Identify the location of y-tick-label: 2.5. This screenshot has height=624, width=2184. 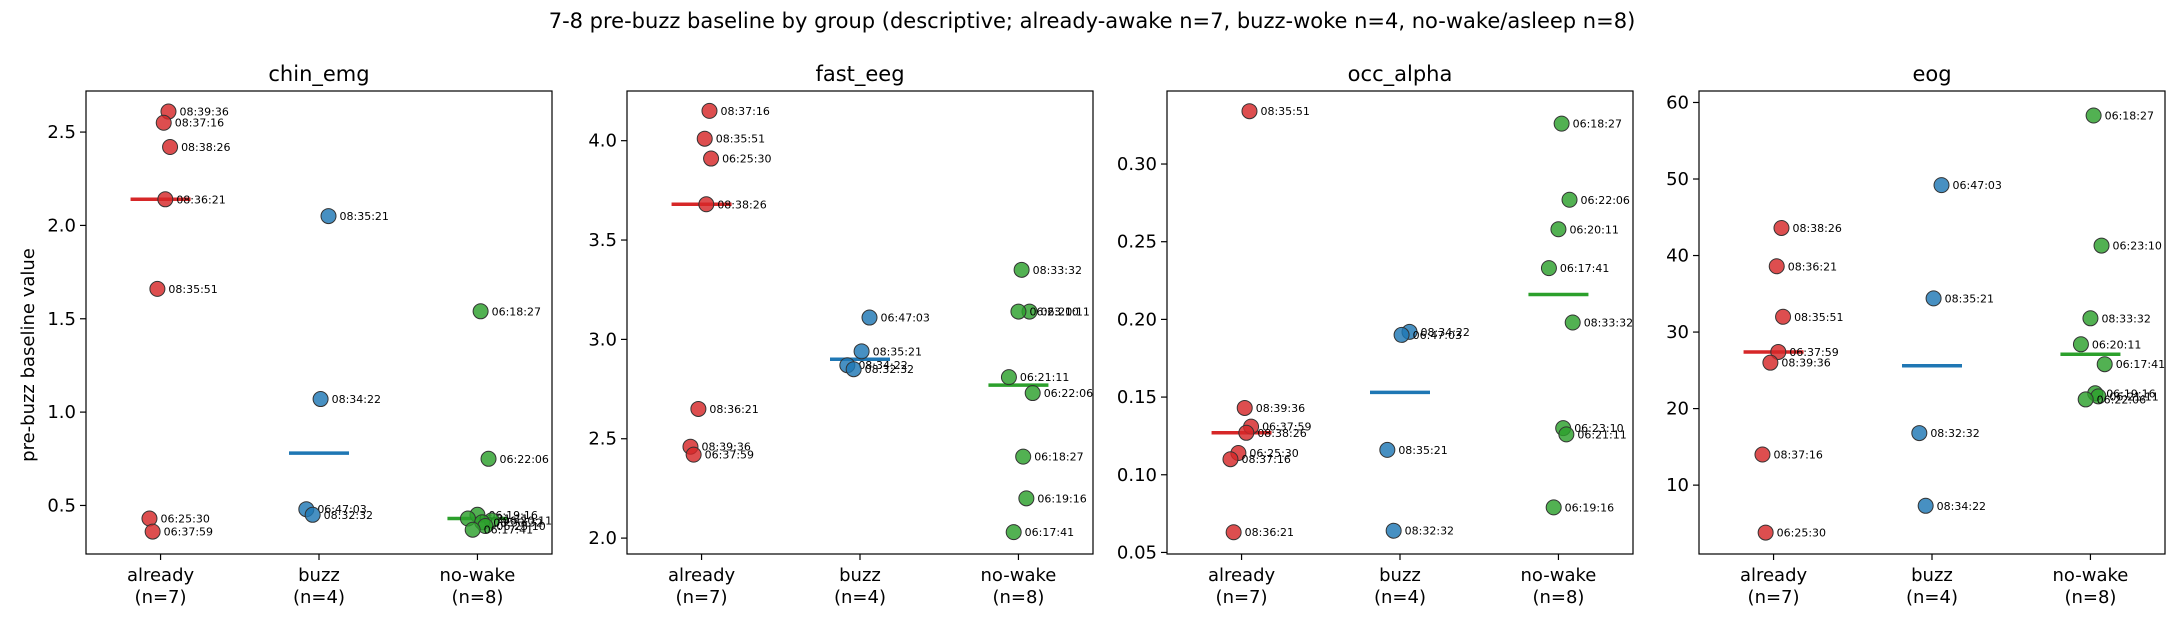
(61, 132).